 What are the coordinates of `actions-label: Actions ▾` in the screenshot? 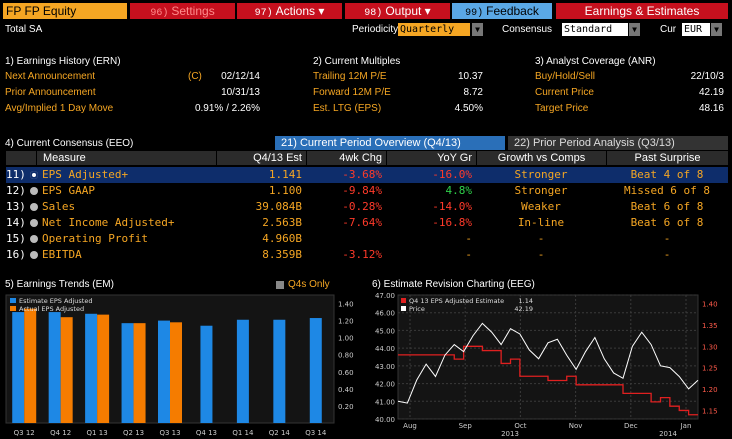 It's located at (300, 11).